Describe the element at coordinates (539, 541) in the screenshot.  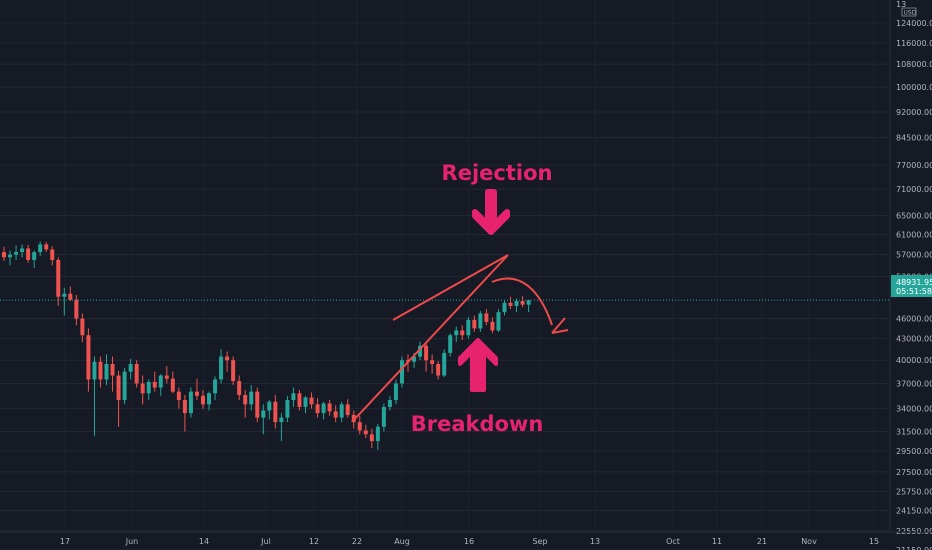
I see `time-tick-label: Sep` at that location.